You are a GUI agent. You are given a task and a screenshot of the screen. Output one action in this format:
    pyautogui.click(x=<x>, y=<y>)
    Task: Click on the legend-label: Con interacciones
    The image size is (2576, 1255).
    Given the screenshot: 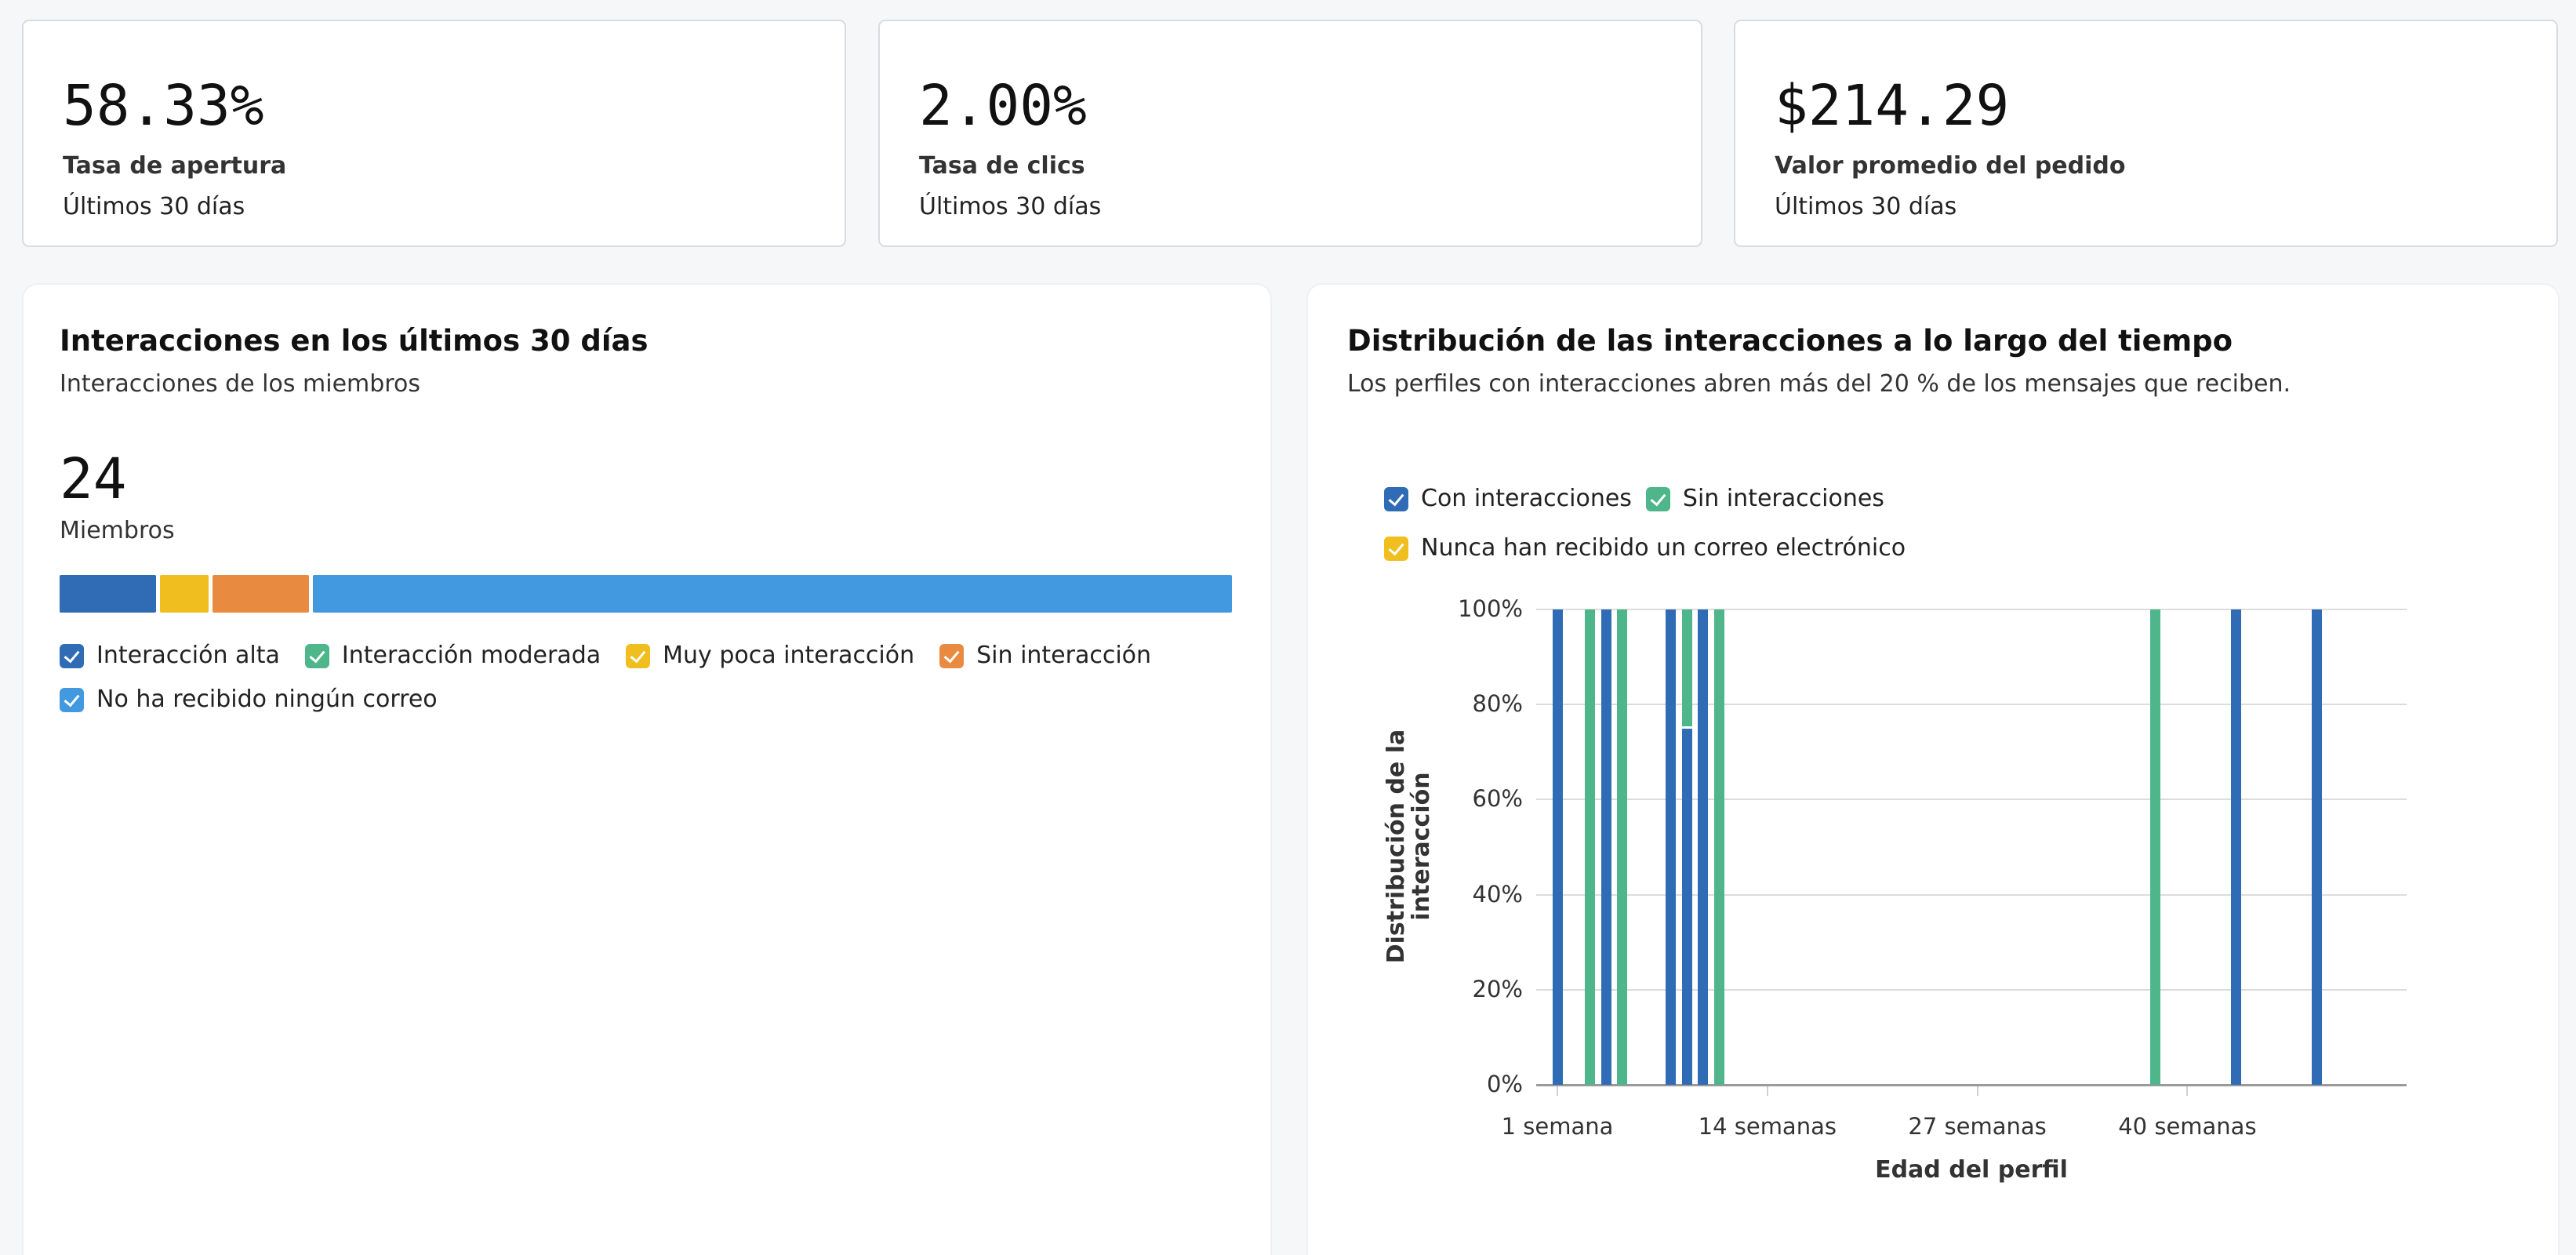 What is the action you would take?
    pyautogui.click(x=1526, y=498)
    